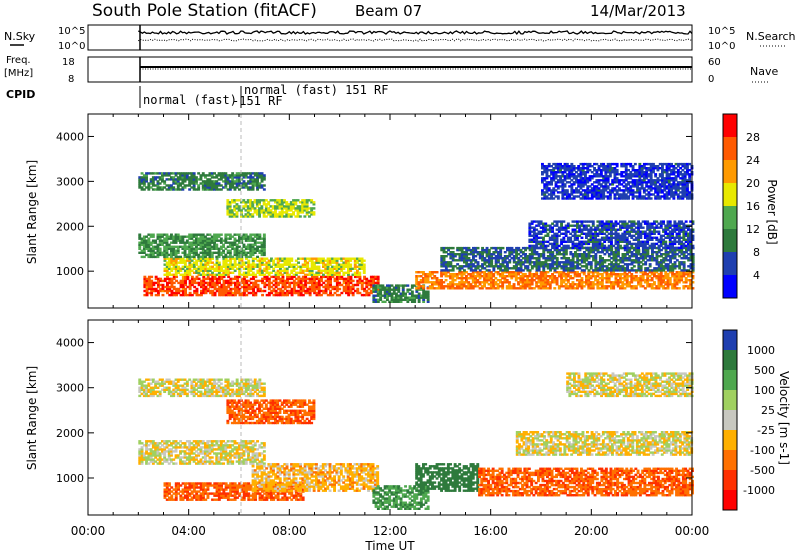 This screenshot has width=800, height=554. What do you see at coordinates (771, 36) in the screenshot?
I see `nsearch-label: N.Search` at bounding box center [771, 36].